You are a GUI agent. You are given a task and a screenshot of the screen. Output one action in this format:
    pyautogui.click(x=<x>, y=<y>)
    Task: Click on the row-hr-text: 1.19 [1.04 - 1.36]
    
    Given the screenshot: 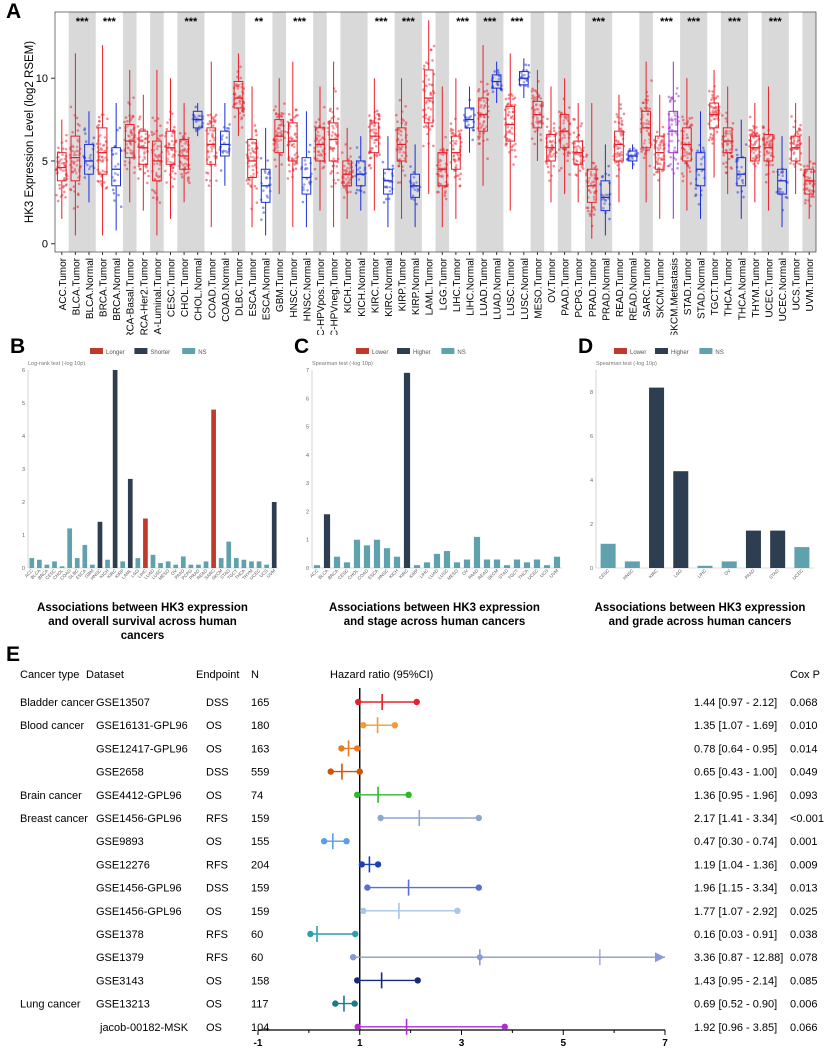 What is the action you would take?
    pyautogui.click(x=735, y=865)
    